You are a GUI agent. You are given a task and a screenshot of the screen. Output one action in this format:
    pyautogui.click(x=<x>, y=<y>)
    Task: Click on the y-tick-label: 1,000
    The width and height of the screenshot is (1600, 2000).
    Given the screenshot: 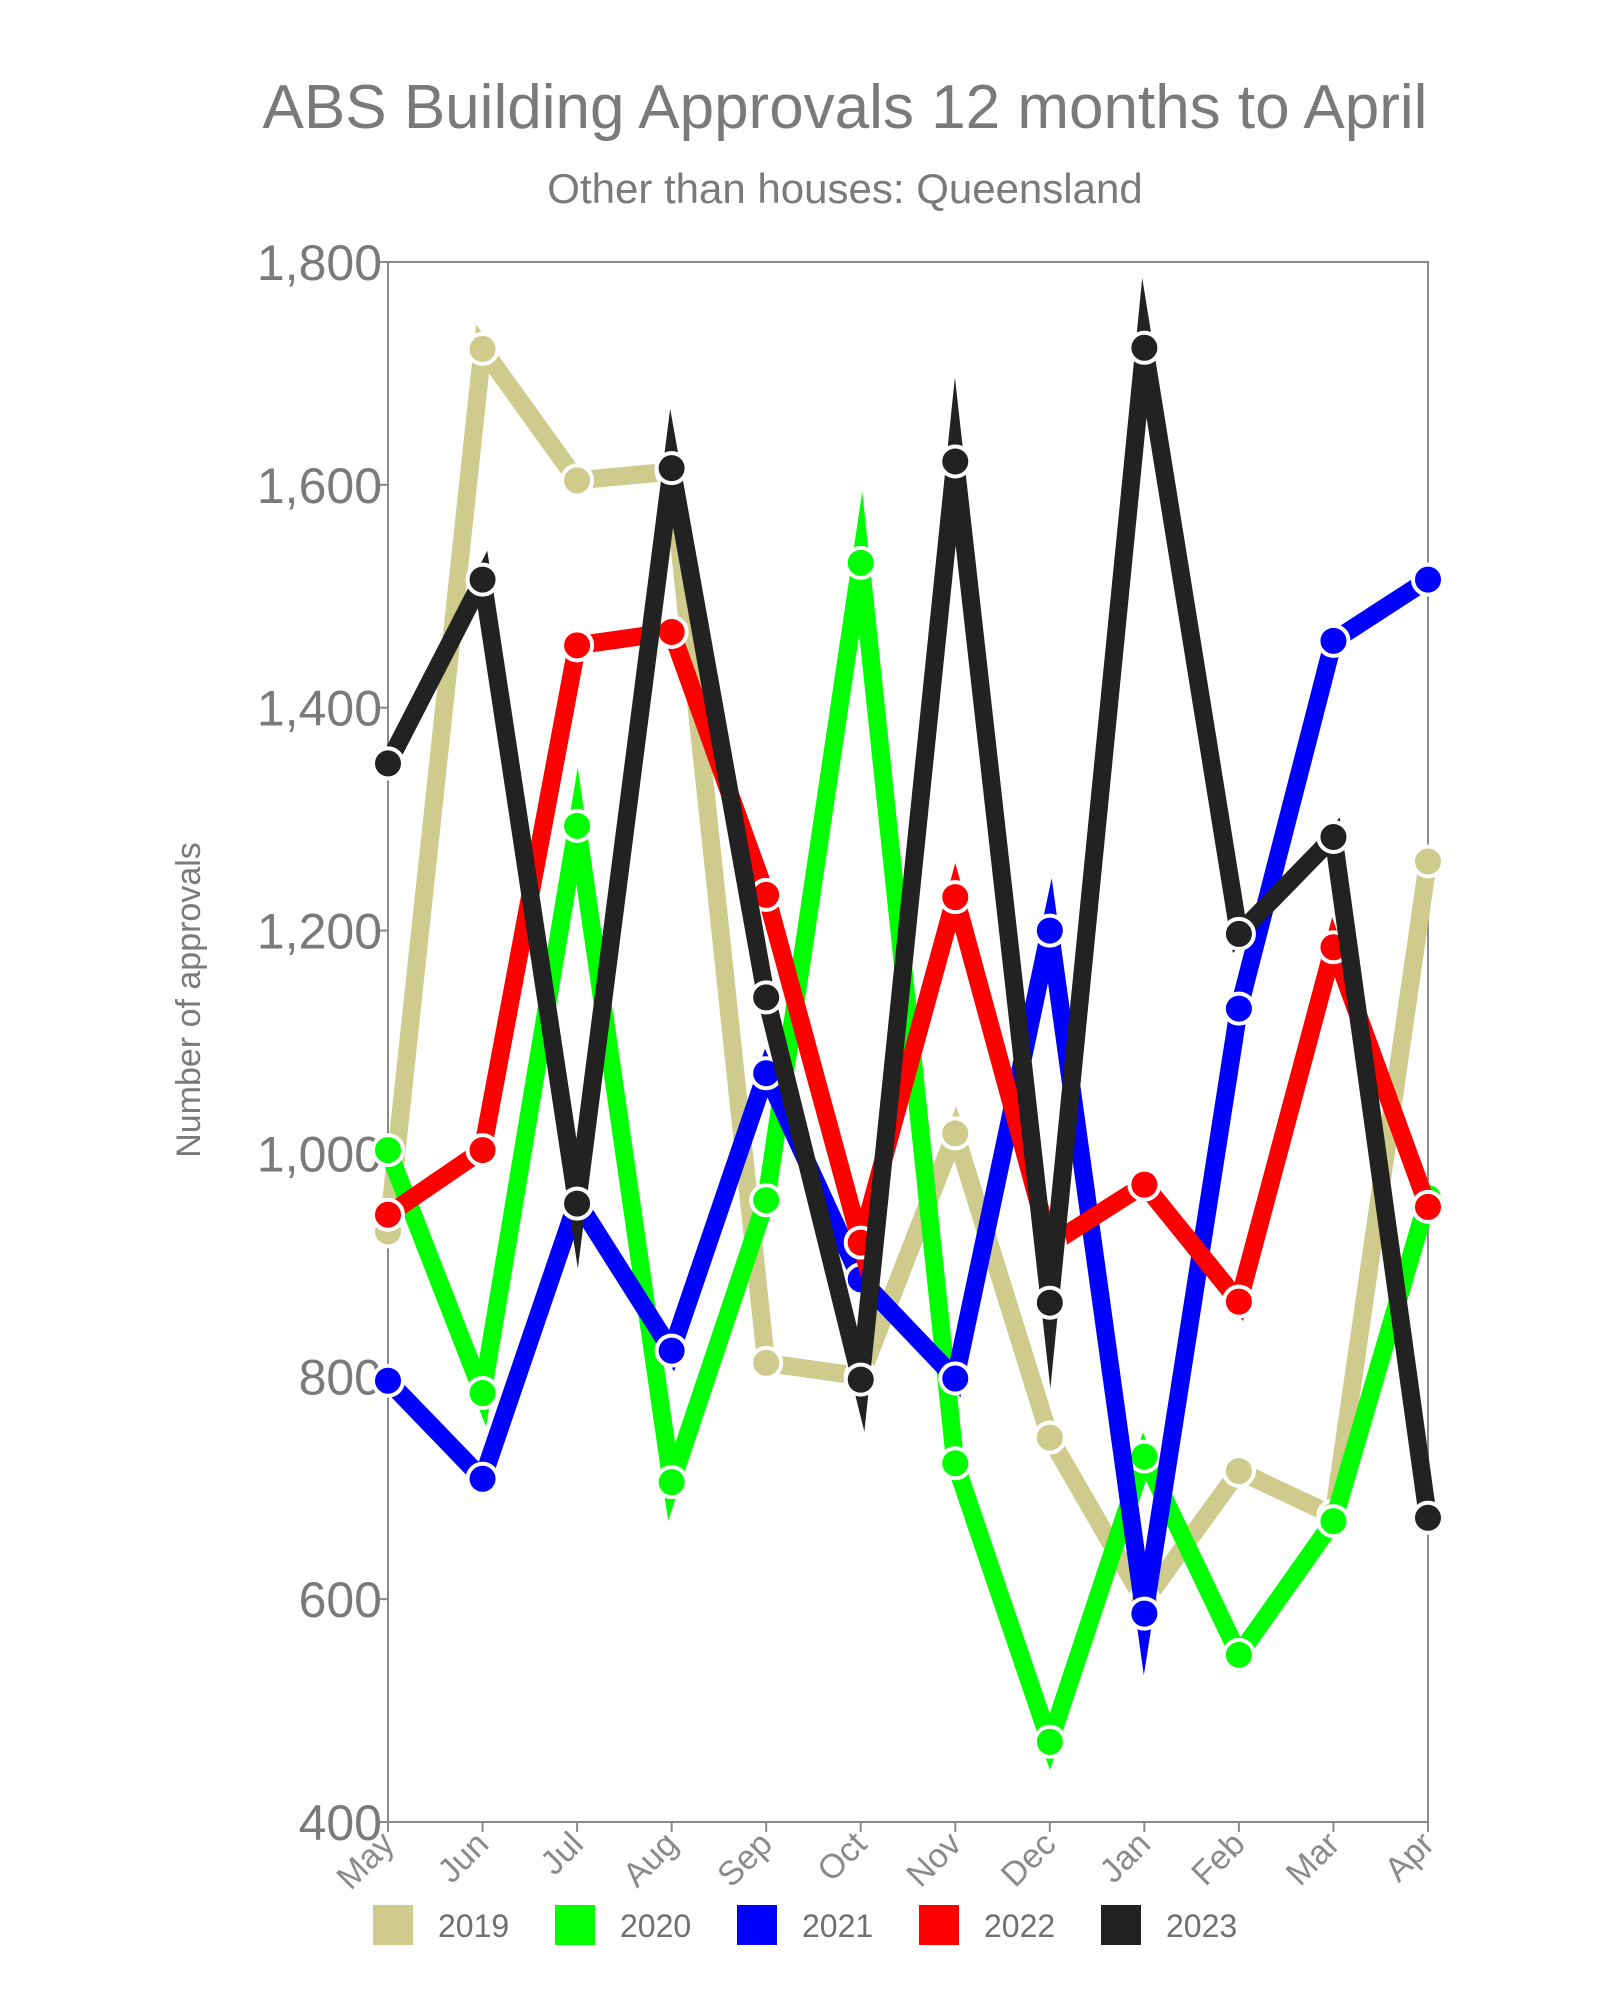 What is the action you would take?
    pyautogui.click(x=319, y=1154)
    